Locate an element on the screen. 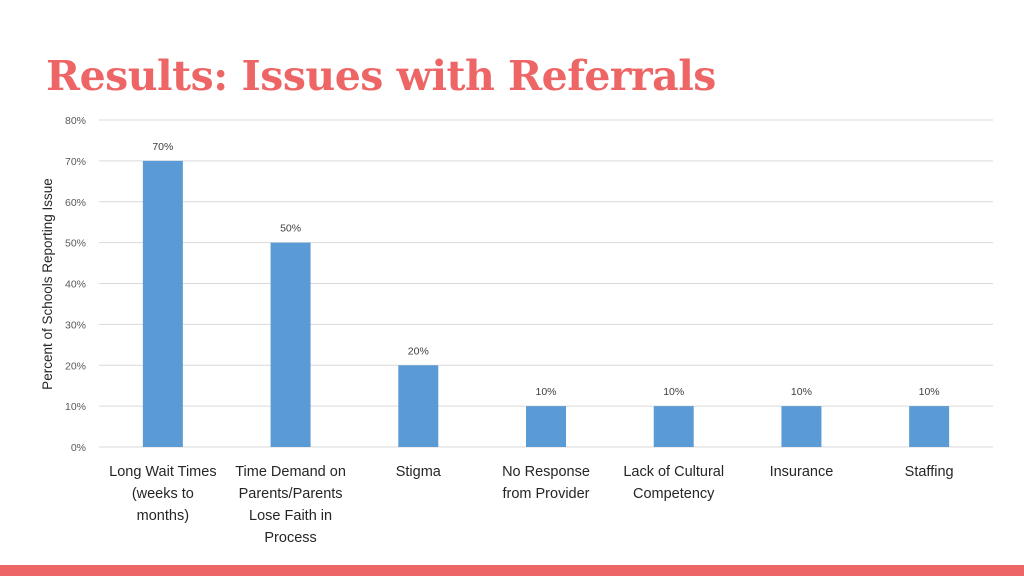  y-tick-label: 10% is located at coordinates (75, 407).